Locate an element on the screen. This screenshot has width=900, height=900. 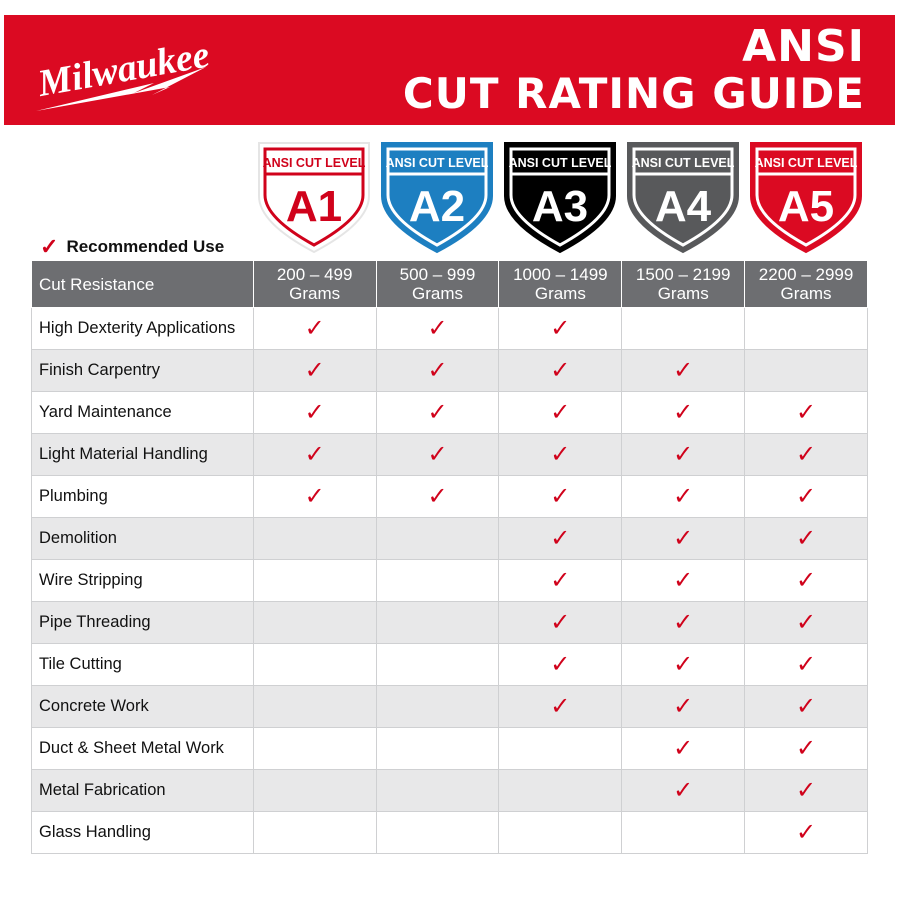
table-row: Plumbing ✓ ✓ ✓ ✓ ✓ is located at coordinates (449, 496).